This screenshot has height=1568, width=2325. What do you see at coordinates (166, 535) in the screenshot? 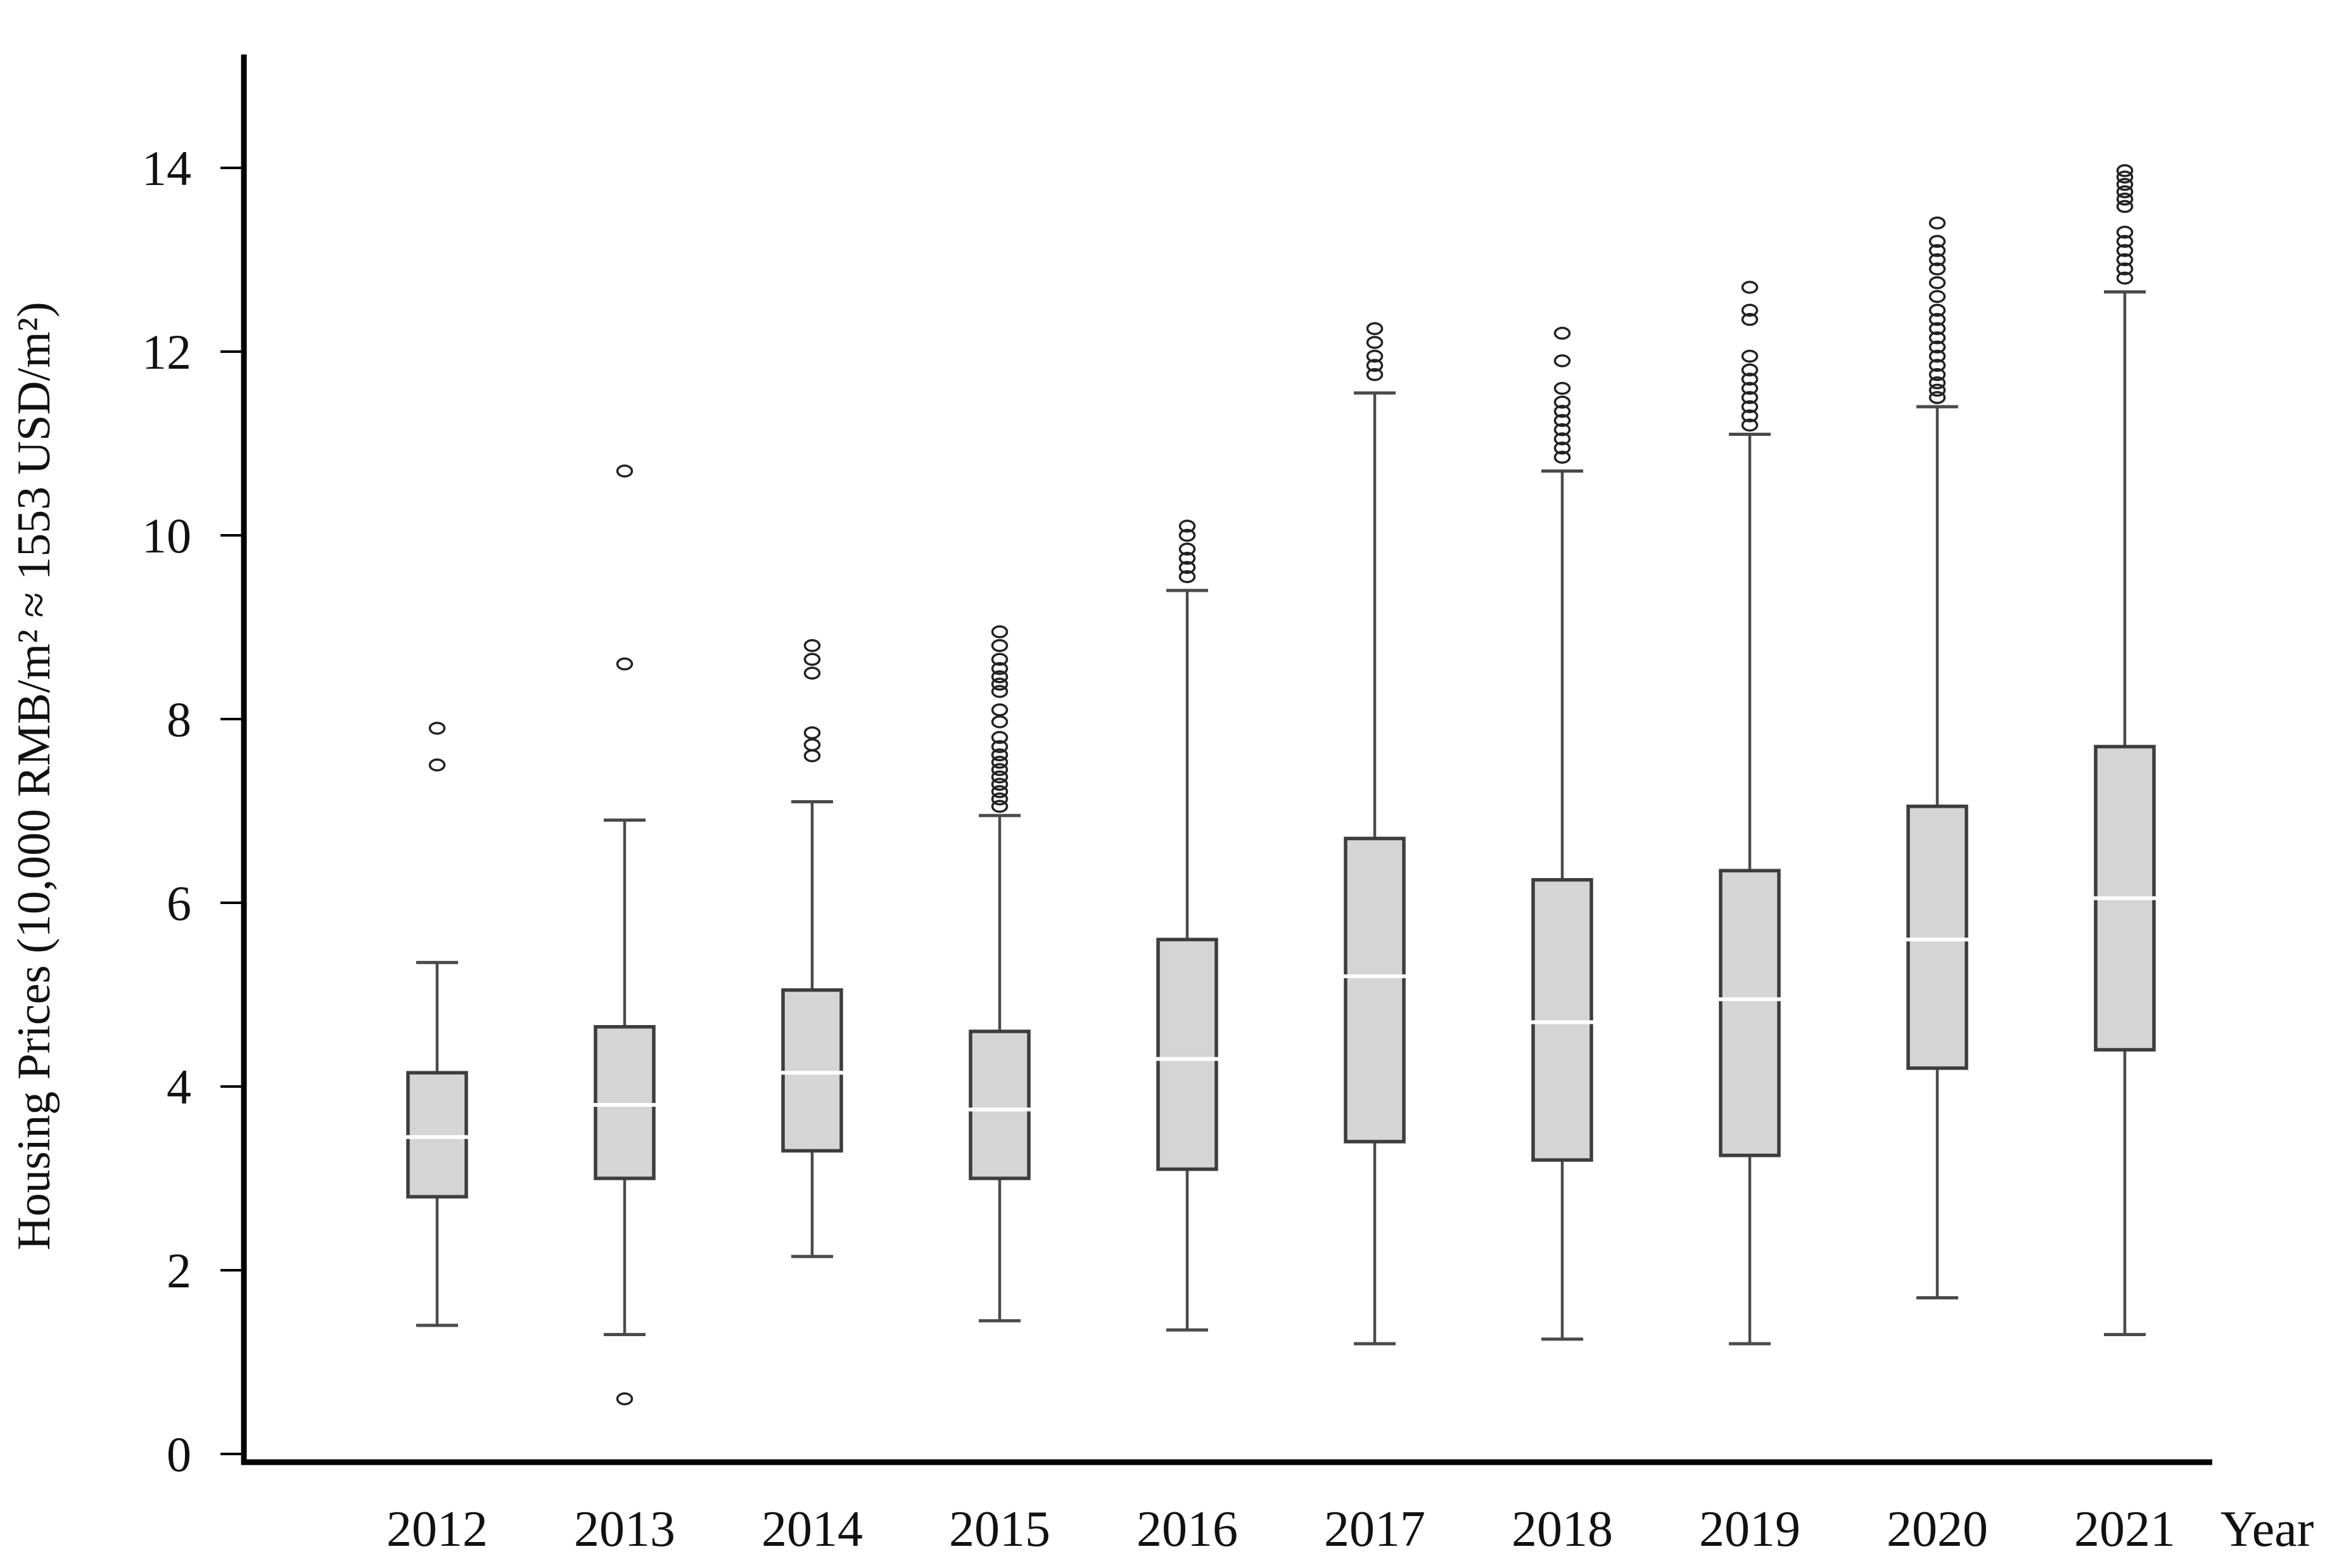
I see `y-tick-label-10: 10` at bounding box center [166, 535].